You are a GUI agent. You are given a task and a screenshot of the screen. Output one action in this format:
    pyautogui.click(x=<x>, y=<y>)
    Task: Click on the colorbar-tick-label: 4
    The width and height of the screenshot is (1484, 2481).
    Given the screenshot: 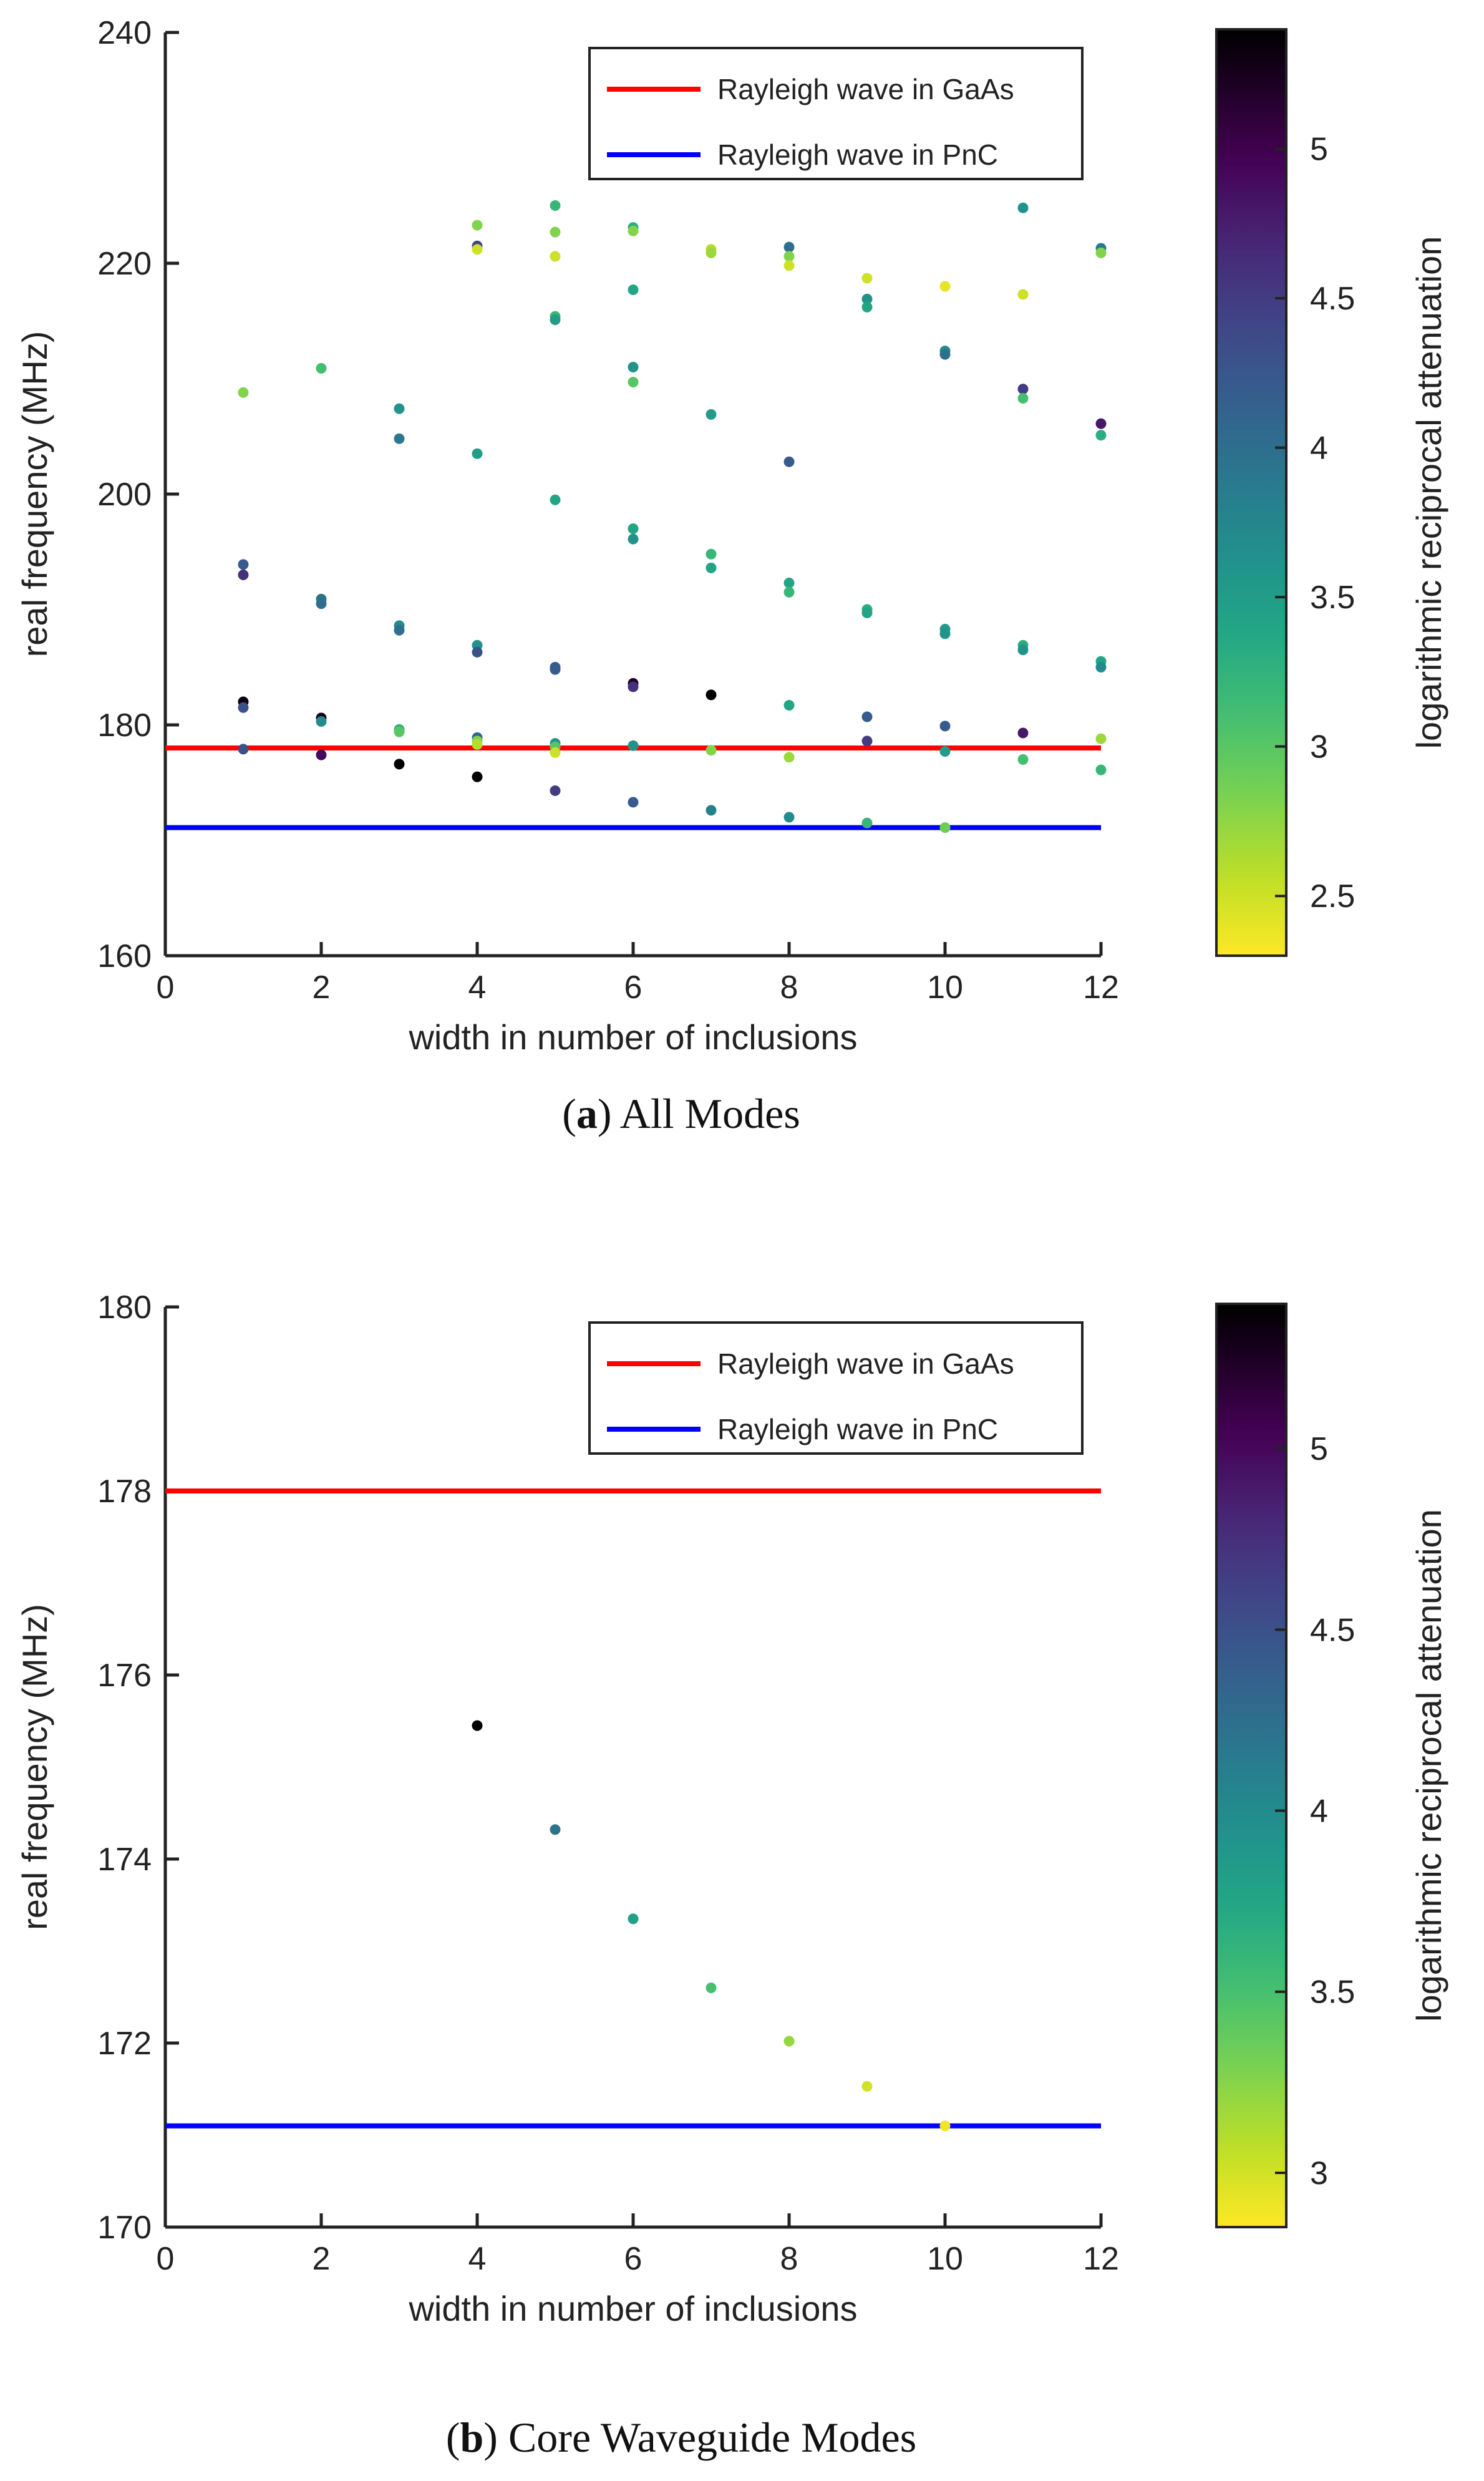 What is the action you would take?
    pyautogui.click(x=1319, y=1812)
    